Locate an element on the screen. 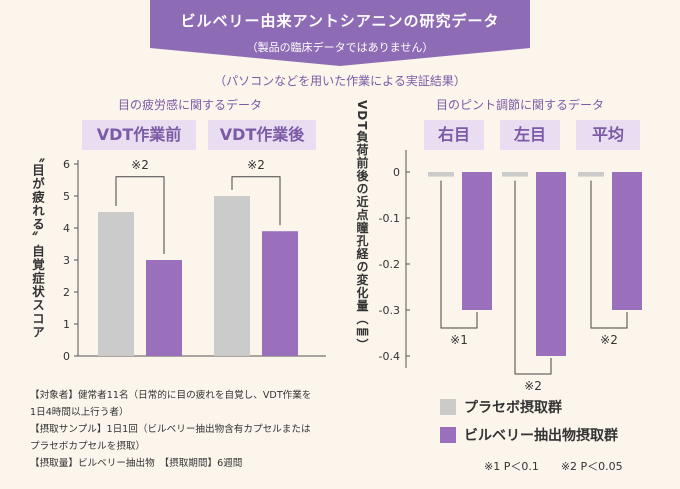  left-y-tick-label: 4 is located at coordinates (66, 228).